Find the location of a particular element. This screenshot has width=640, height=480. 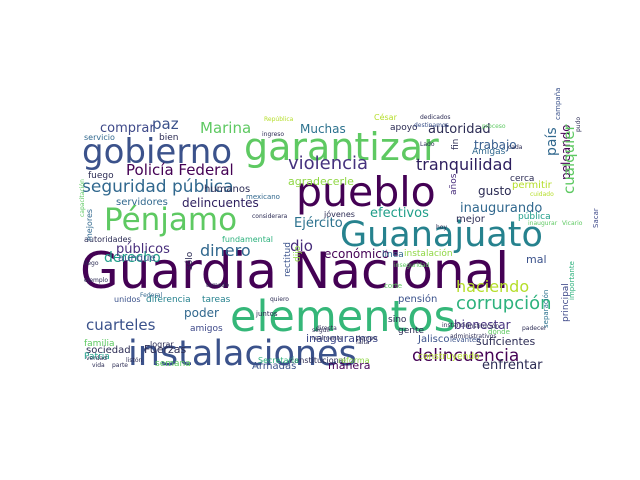

word-cerca: cerca is located at coordinates (522, 179).